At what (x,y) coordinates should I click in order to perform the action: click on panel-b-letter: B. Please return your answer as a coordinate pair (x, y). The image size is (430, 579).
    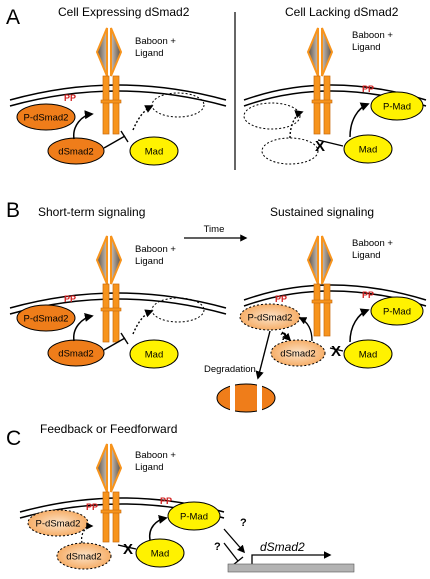
    Looking at the image, I should click on (13, 210).